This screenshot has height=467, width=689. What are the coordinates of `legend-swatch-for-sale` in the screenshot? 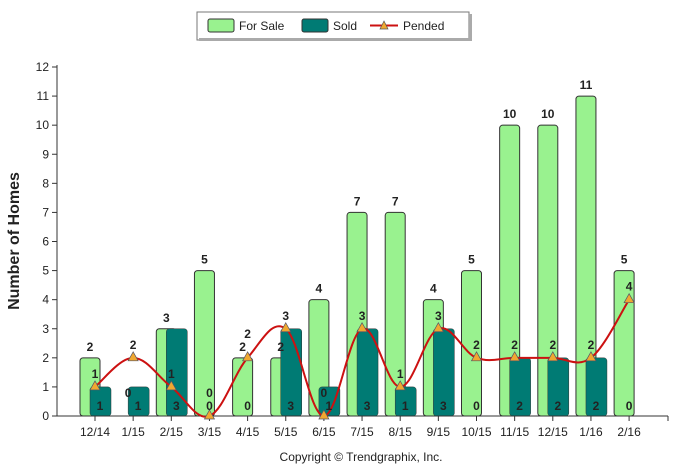 It's located at (221, 25).